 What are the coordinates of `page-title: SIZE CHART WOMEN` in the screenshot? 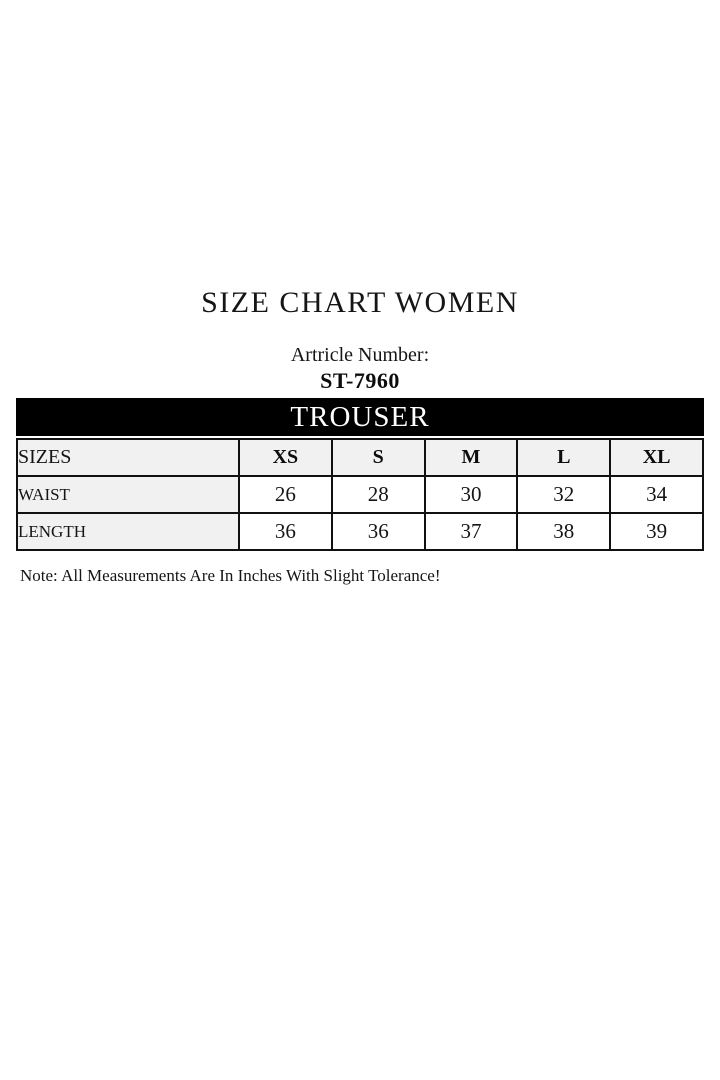 It's located at (360, 302).